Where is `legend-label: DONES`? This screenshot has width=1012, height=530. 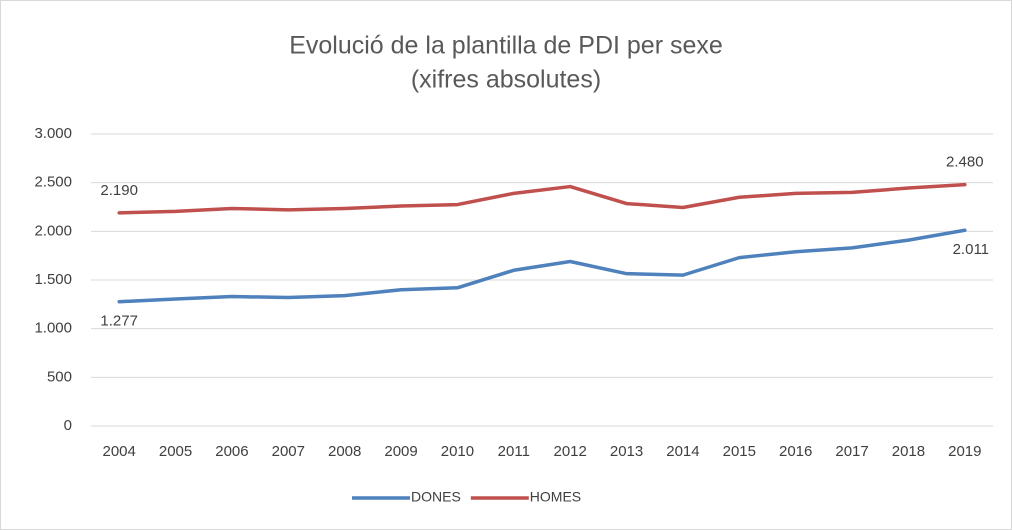
legend-label: DONES is located at coordinates (436, 497).